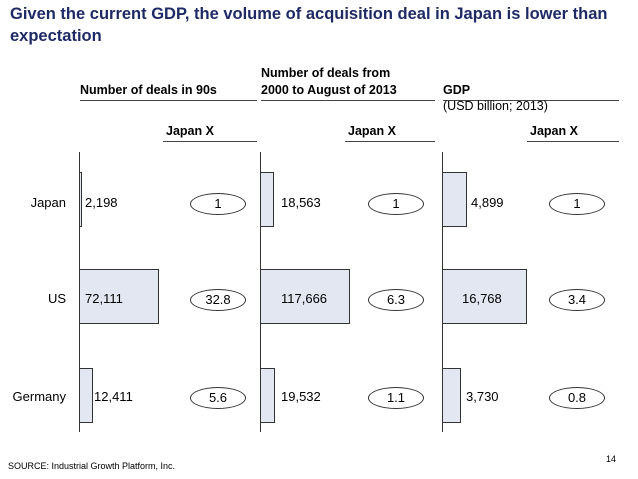  I want to click on panel1-ratio-header: Japan X, so click(190, 131).